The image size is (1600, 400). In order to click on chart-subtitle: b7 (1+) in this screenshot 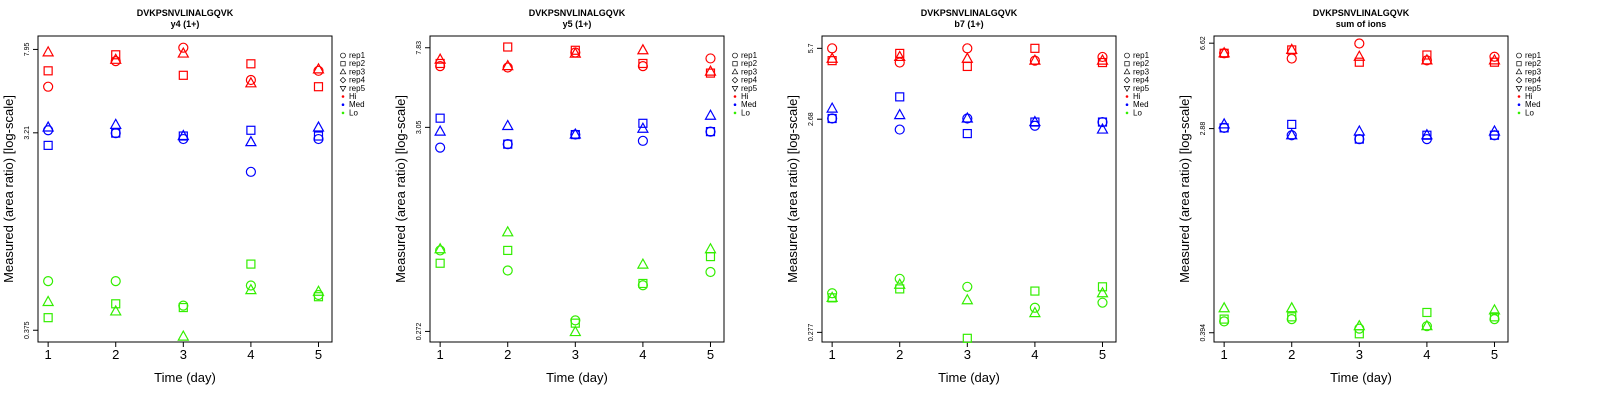, I will do `click(968, 24)`.